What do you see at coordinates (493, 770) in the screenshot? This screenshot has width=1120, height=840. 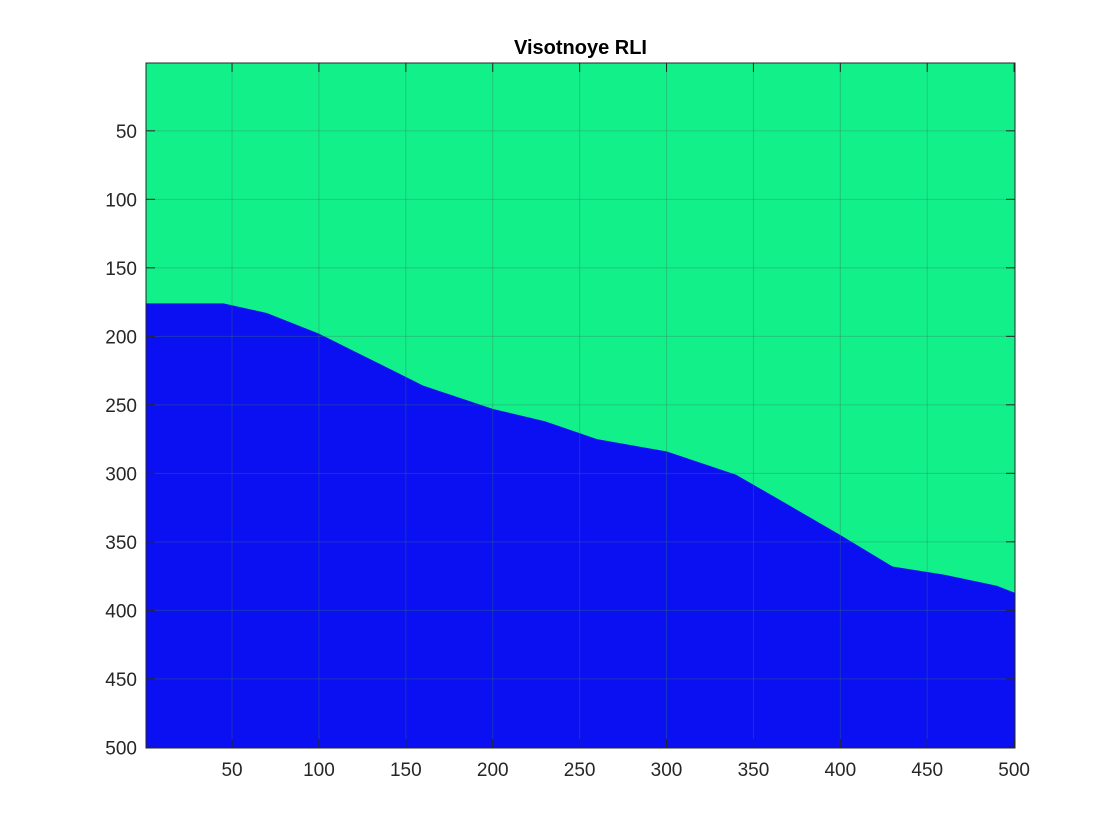 I see `x-tick-label: 200` at bounding box center [493, 770].